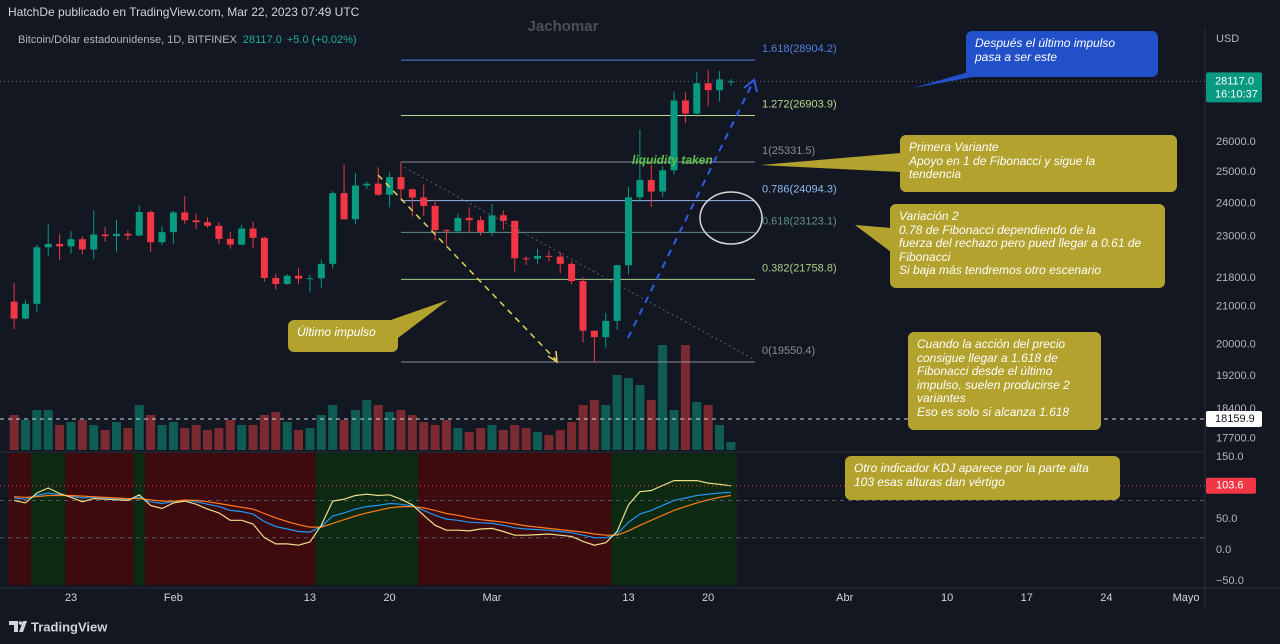 The height and width of the screenshot is (644, 1280). What do you see at coordinates (1236, 307) in the screenshot?
I see `price-tick-label: 21000.0` at bounding box center [1236, 307].